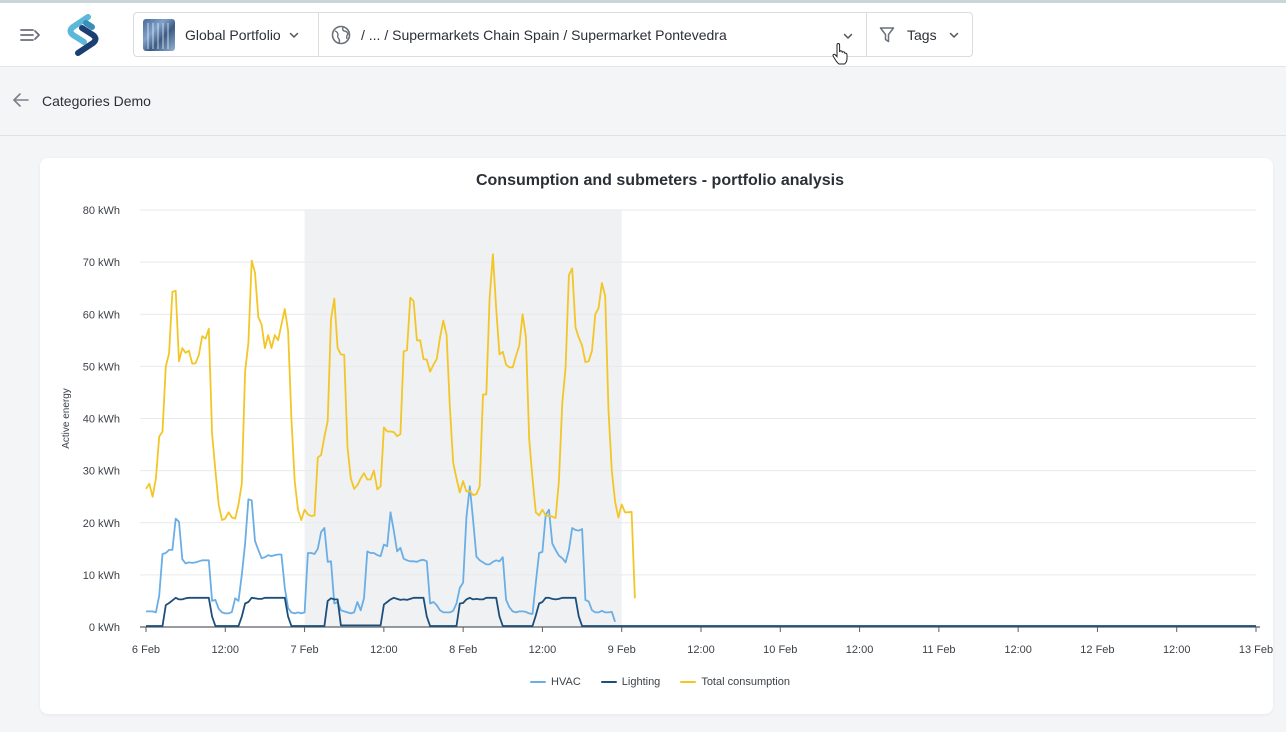 The height and width of the screenshot is (732, 1286). I want to click on series-line-lighting, so click(701, 611).